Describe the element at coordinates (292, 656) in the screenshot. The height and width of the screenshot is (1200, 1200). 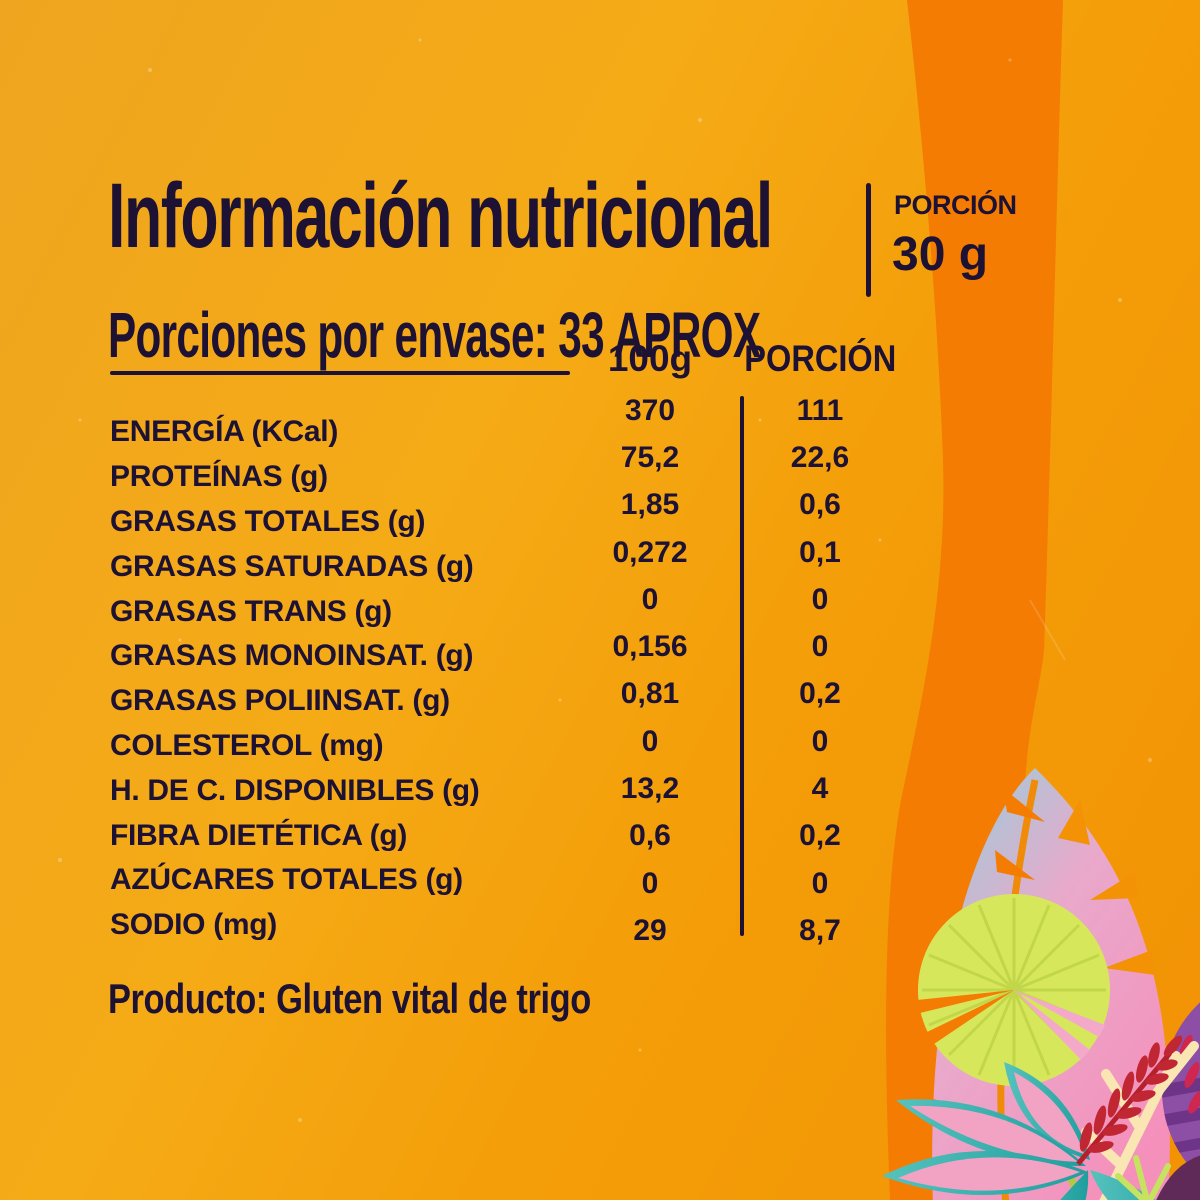
I see `nutrient-label: GRASAS MONOINSAT. (g)` at that location.